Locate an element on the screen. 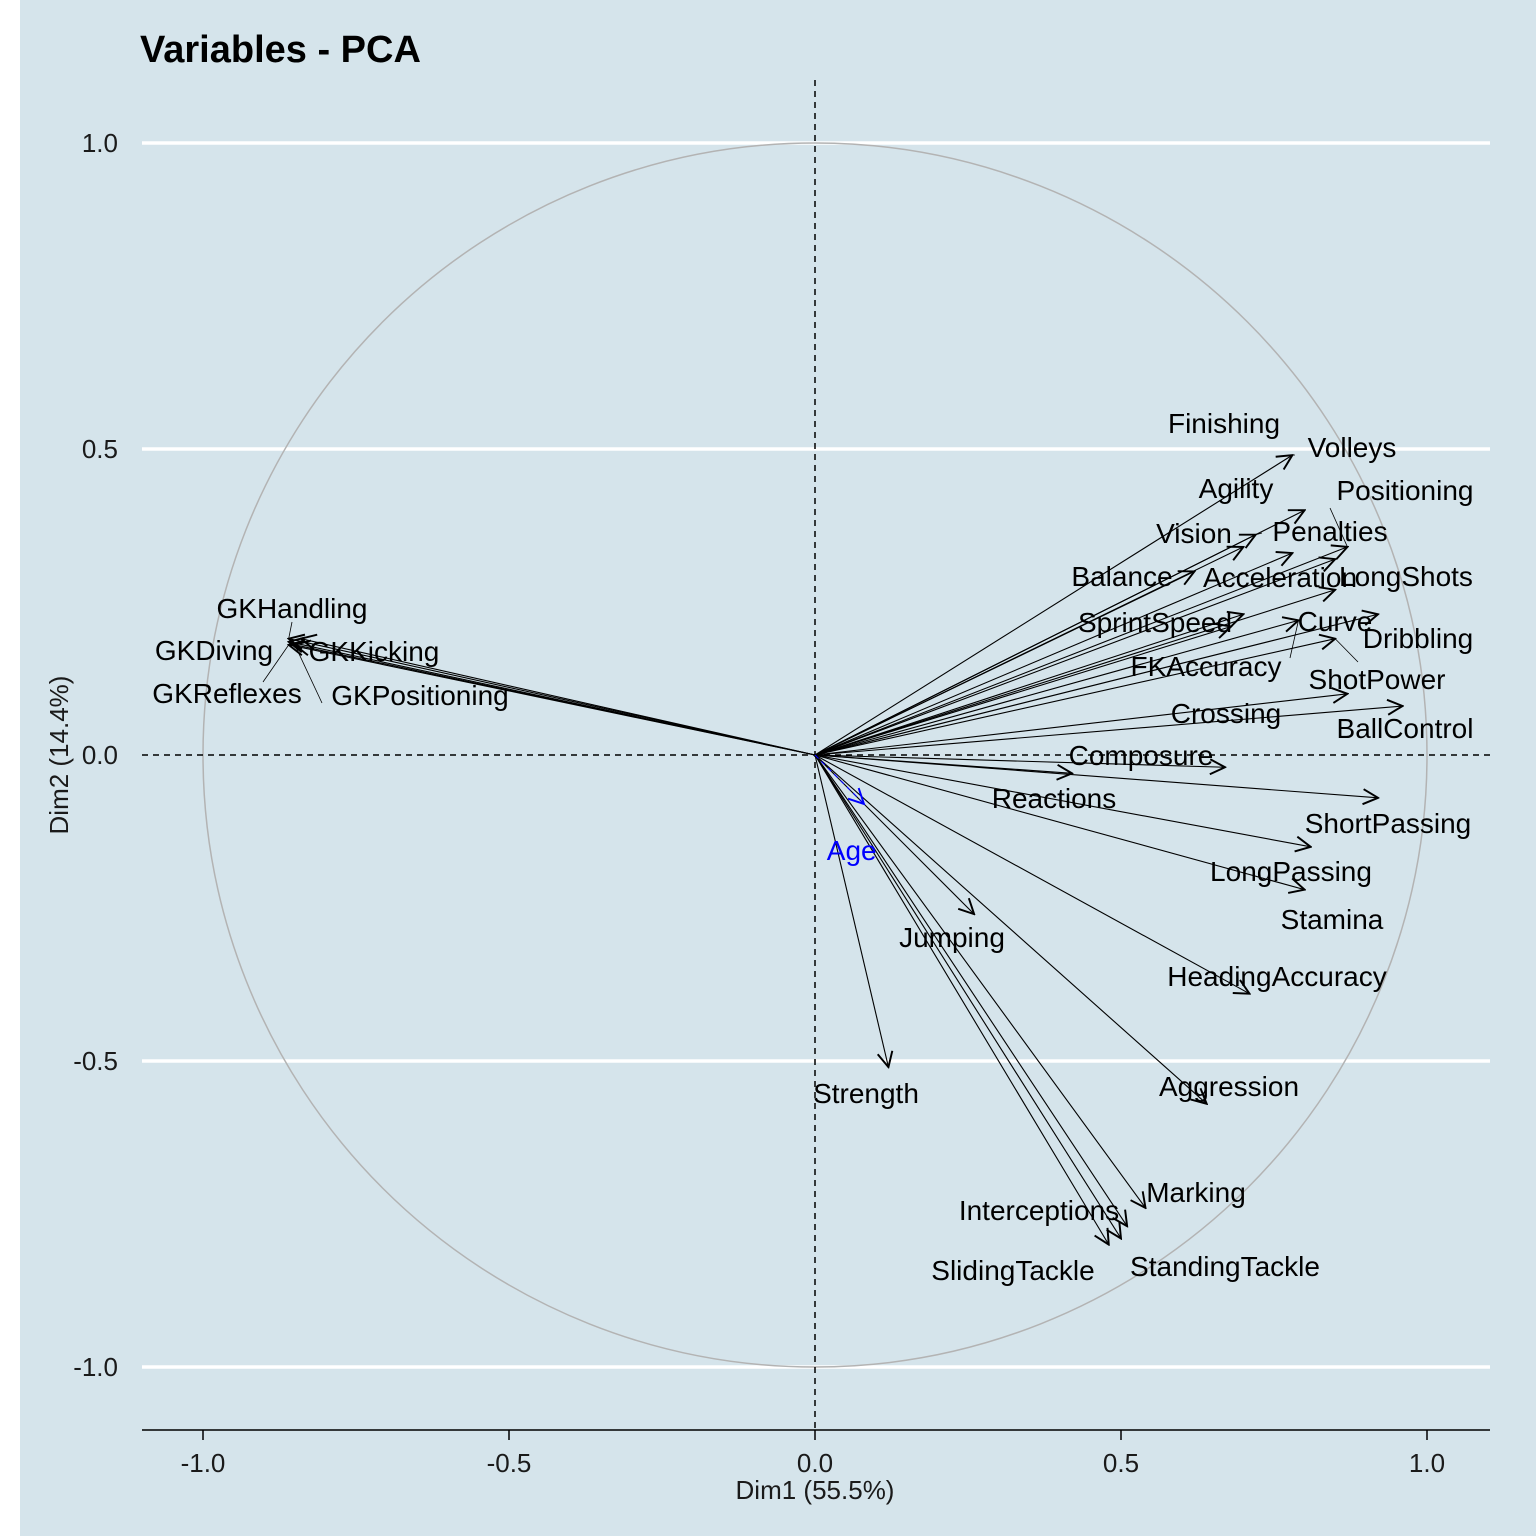 The width and height of the screenshot is (1536, 1536). label-sprint-speed: SprintSpeed is located at coordinates (1155, 622).